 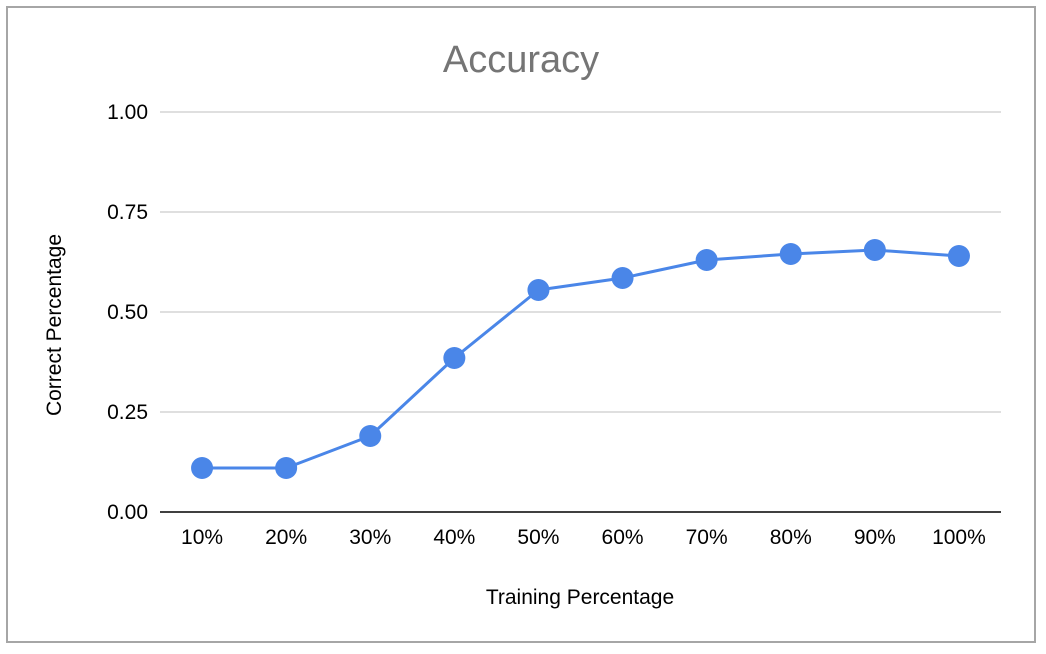 I want to click on y-tick-label: 0.00, so click(x=127, y=512).